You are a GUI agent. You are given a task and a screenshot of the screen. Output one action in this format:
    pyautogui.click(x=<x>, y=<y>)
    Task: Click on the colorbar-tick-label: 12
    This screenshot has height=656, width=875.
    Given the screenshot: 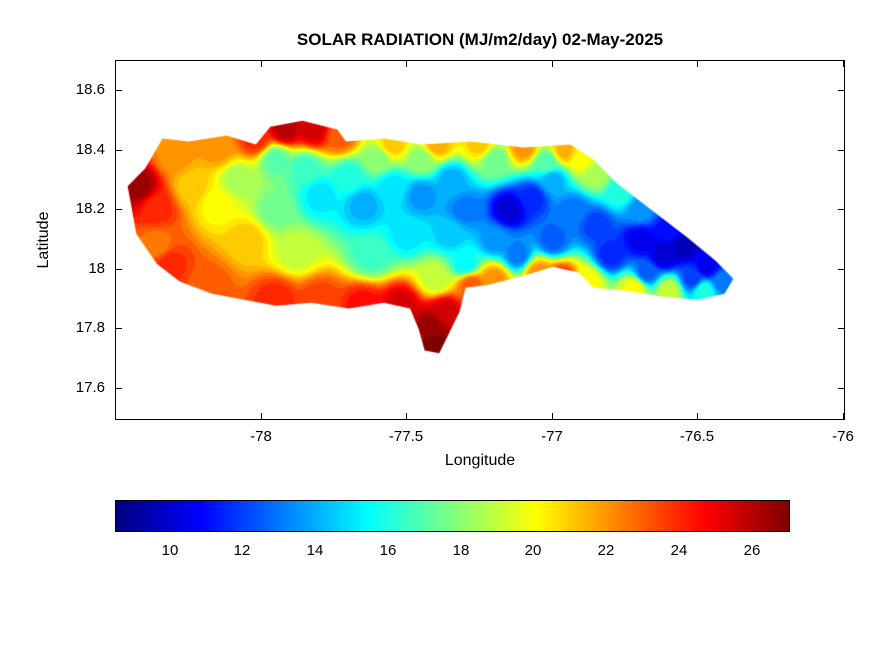 What is the action you would take?
    pyautogui.click(x=242, y=550)
    